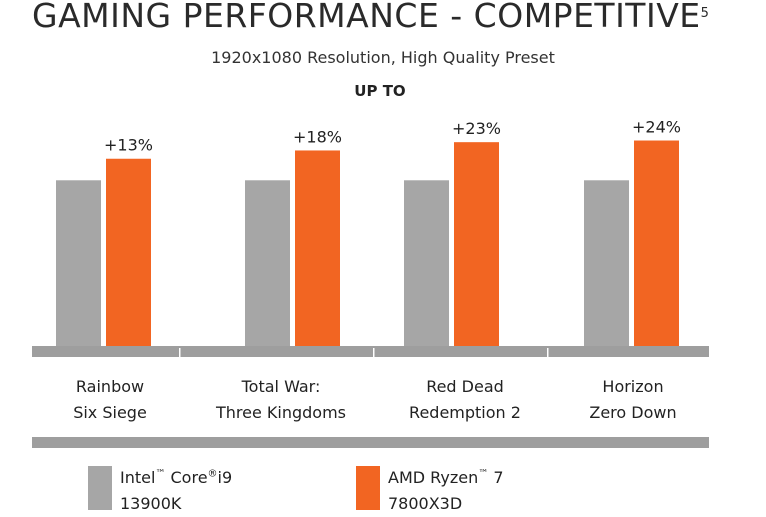 The width and height of the screenshot is (766, 517). Describe the element at coordinates (176, 491) in the screenshot. I see `legend-label-intel: Intel™ Core®i9 13900K` at that location.